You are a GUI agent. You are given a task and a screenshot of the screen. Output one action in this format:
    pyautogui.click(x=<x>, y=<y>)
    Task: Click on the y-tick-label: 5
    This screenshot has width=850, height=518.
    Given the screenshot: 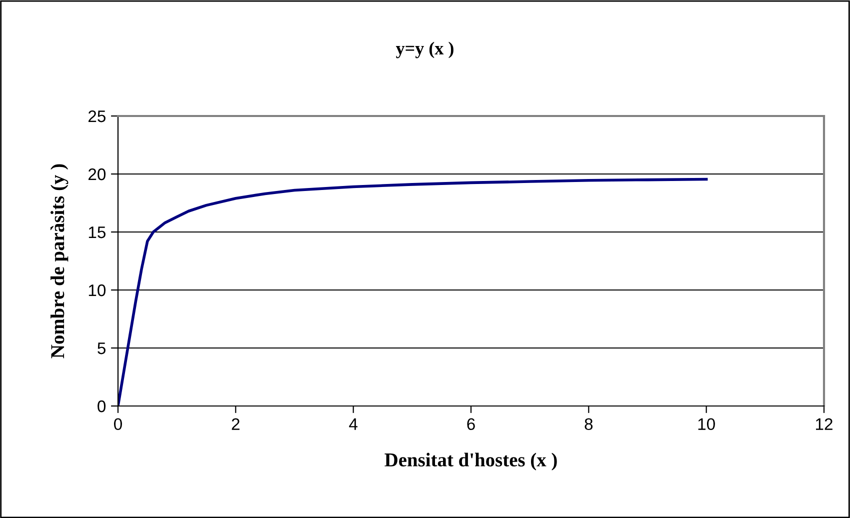 What is the action you would take?
    pyautogui.click(x=102, y=348)
    